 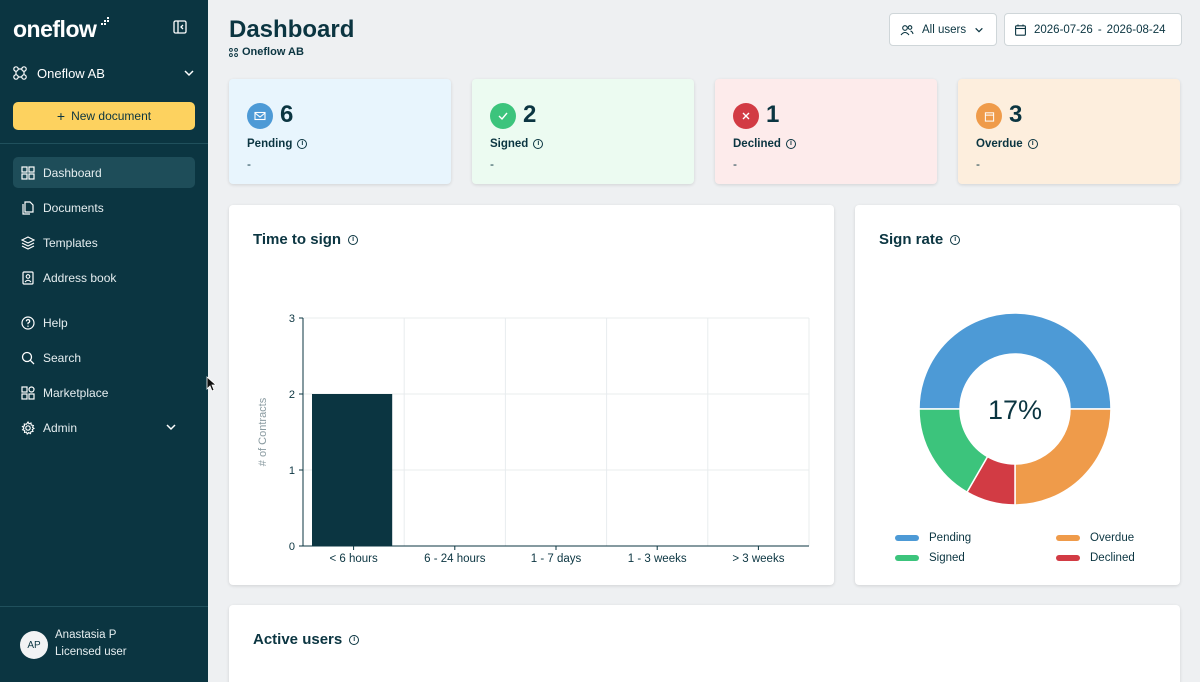 What do you see at coordinates (1112, 558) in the screenshot?
I see `legend-label: Declined` at bounding box center [1112, 558].